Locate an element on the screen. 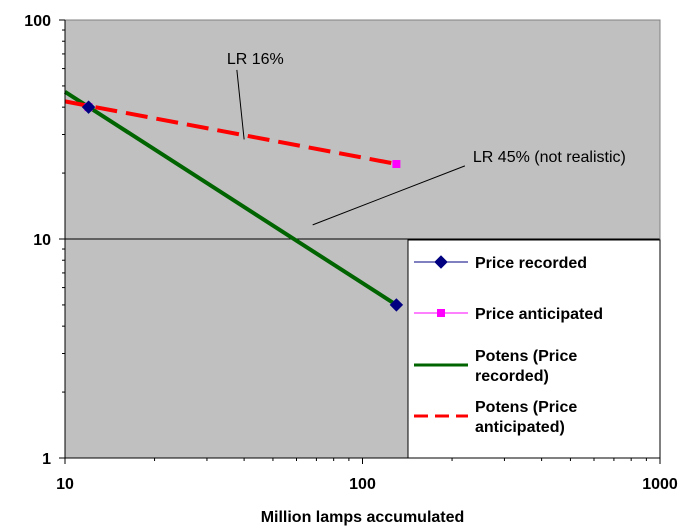  legend-item-1: Price anticipated is located at coordinates (508, 314).